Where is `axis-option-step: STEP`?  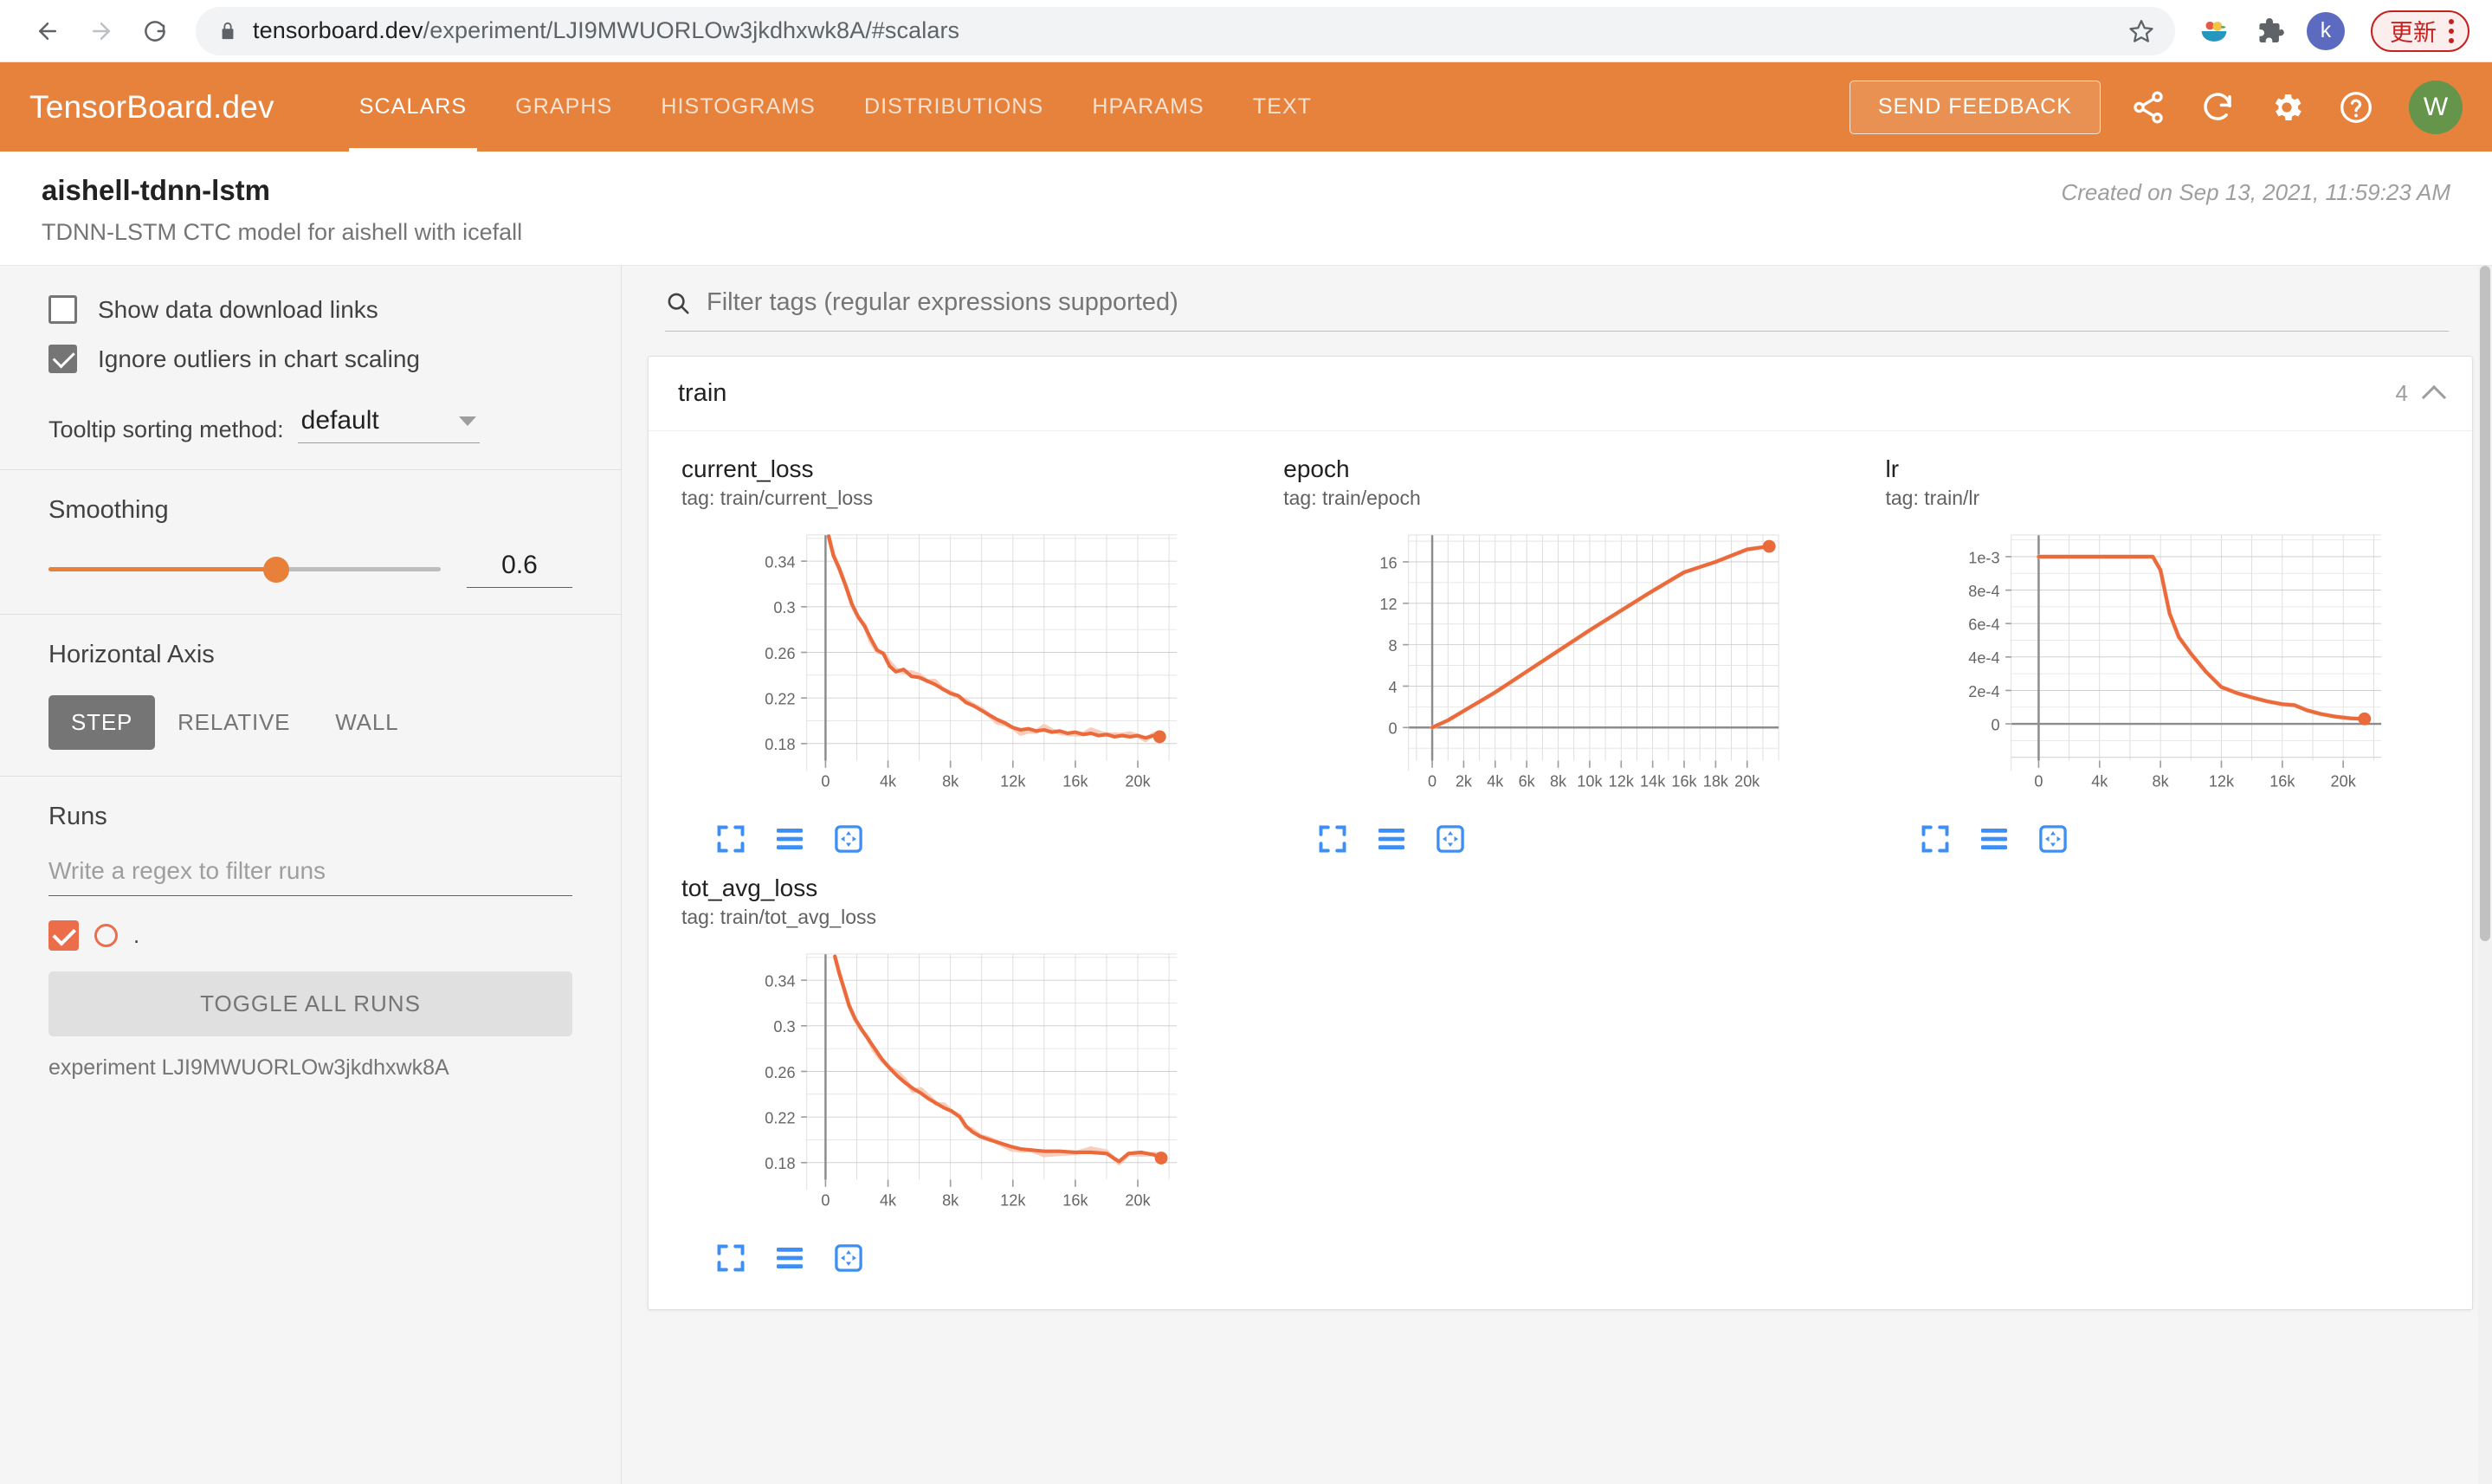
axis-option-step: STEP is located at coordinates (102, 722).